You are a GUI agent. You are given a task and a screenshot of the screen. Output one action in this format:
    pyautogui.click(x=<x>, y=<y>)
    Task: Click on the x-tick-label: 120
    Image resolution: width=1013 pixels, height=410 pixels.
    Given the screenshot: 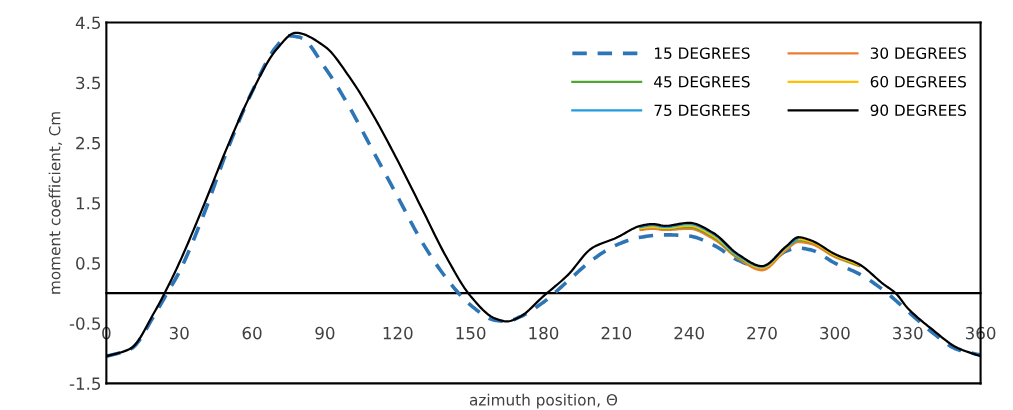 What is the action you would take?
    pyautogui.click(x=398, y=333)
    